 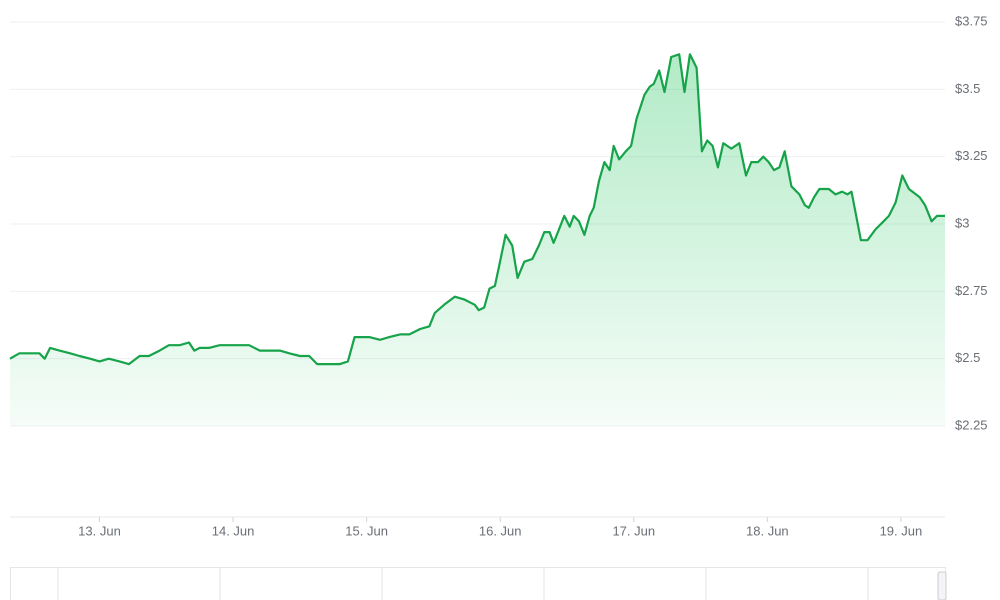 What do you see at coordinates (99, 530) in the screenshot?
I see `x-tick-label: 13. Jun` at bounding box center [99, 530].